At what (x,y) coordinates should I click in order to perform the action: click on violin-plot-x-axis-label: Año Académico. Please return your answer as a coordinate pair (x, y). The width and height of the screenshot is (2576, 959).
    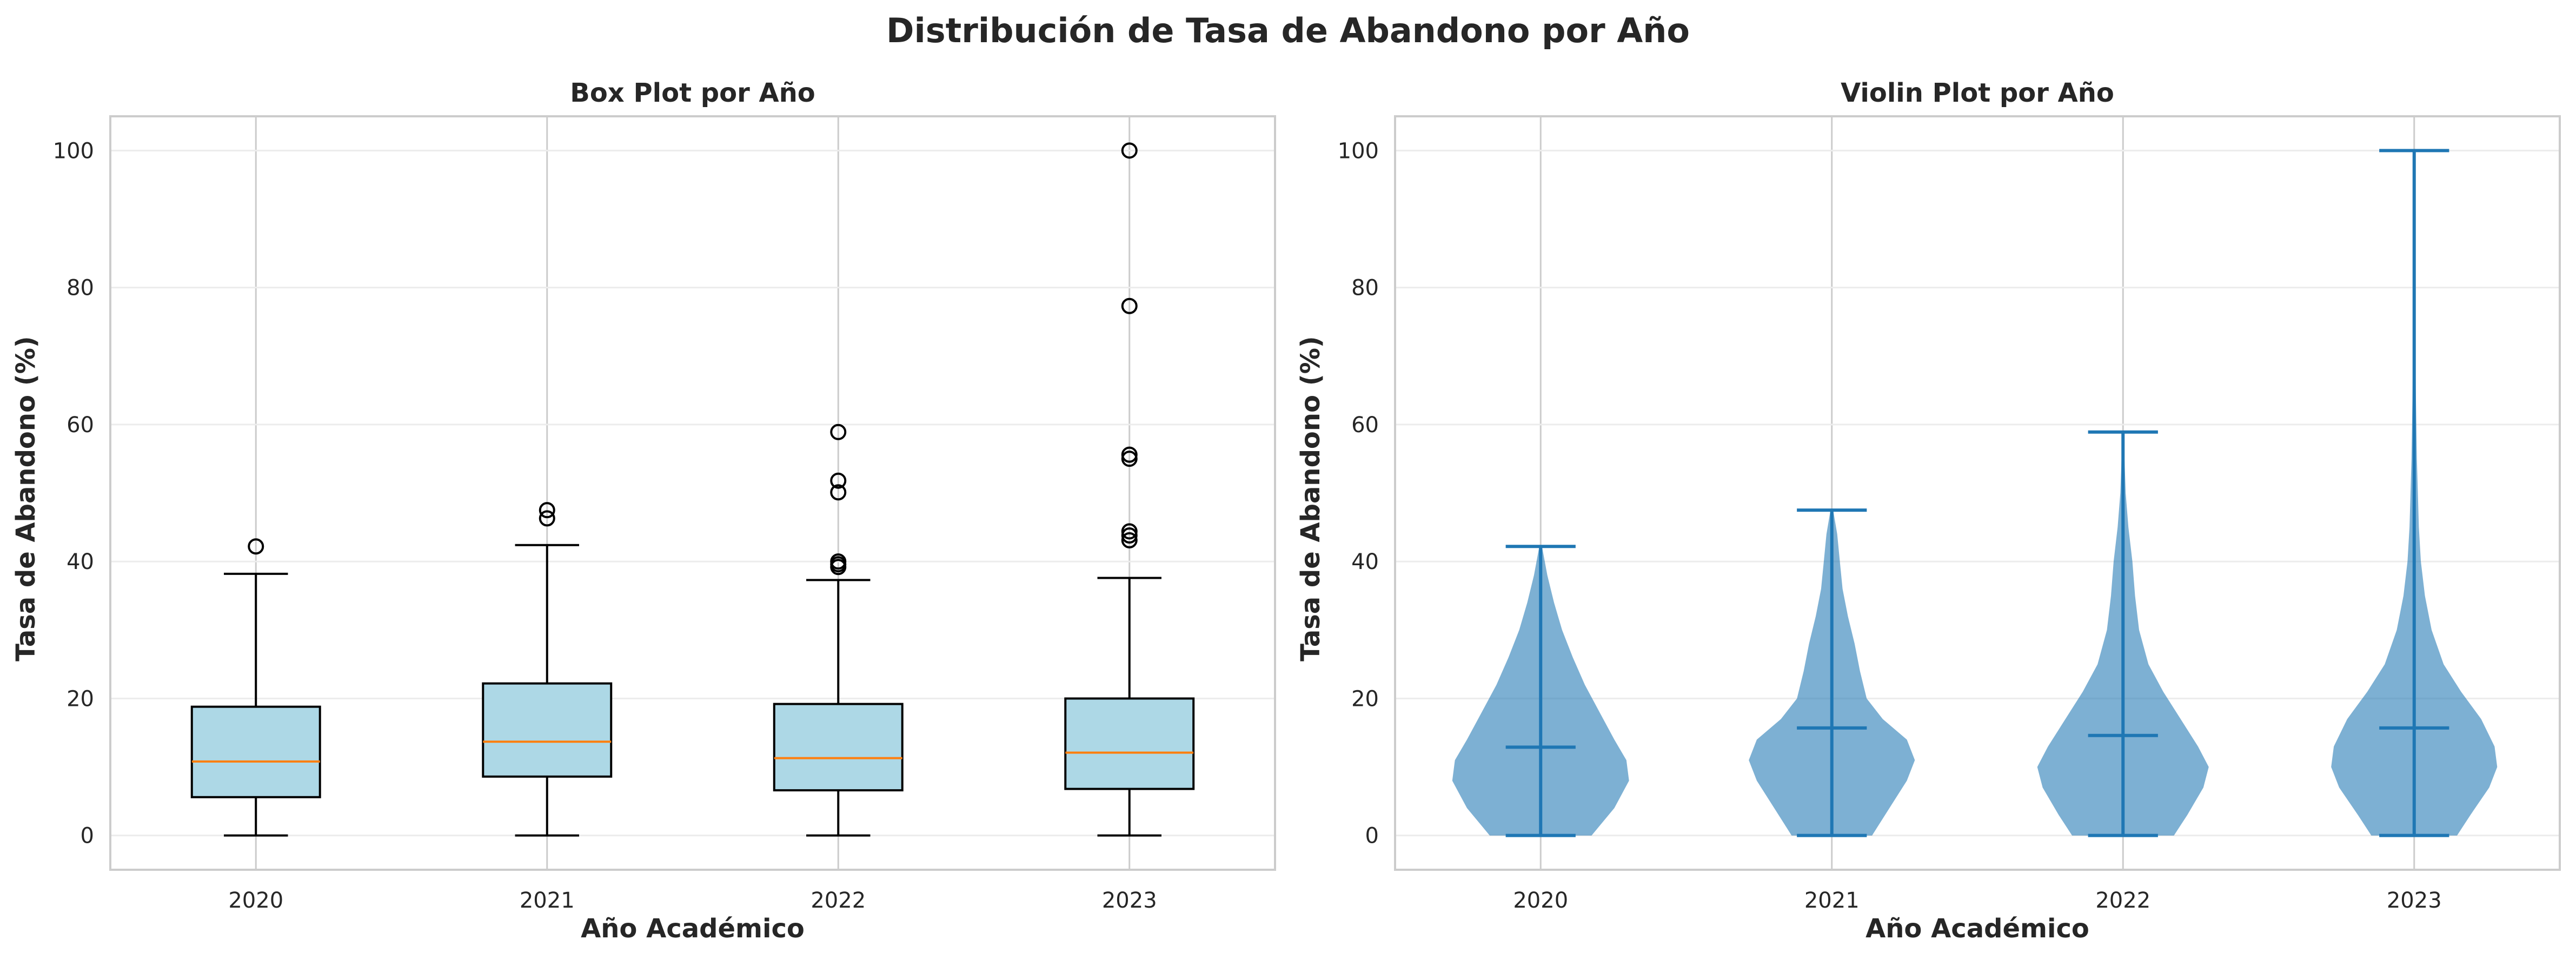
    Looking at the image, I should click on (1977, 929).